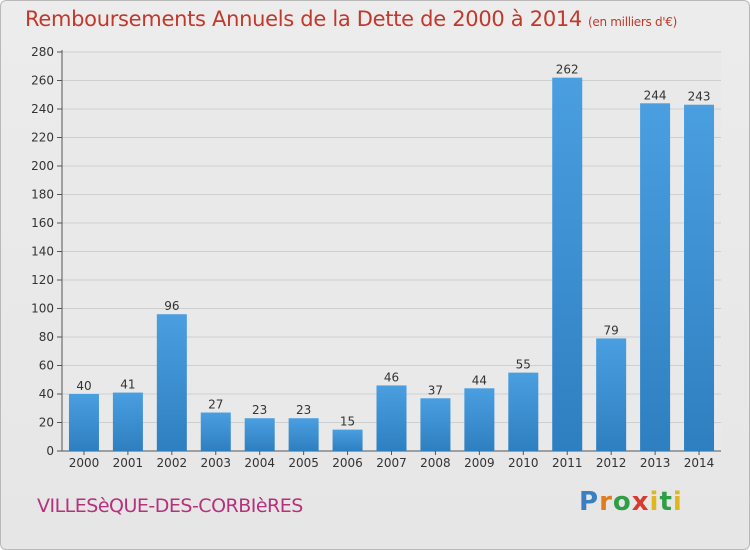 The width and height of the screenshot is (750, 550). Describe the element at coordinates (42, 309) in the screenshot. I see `y-tick-label: 100` at that location.